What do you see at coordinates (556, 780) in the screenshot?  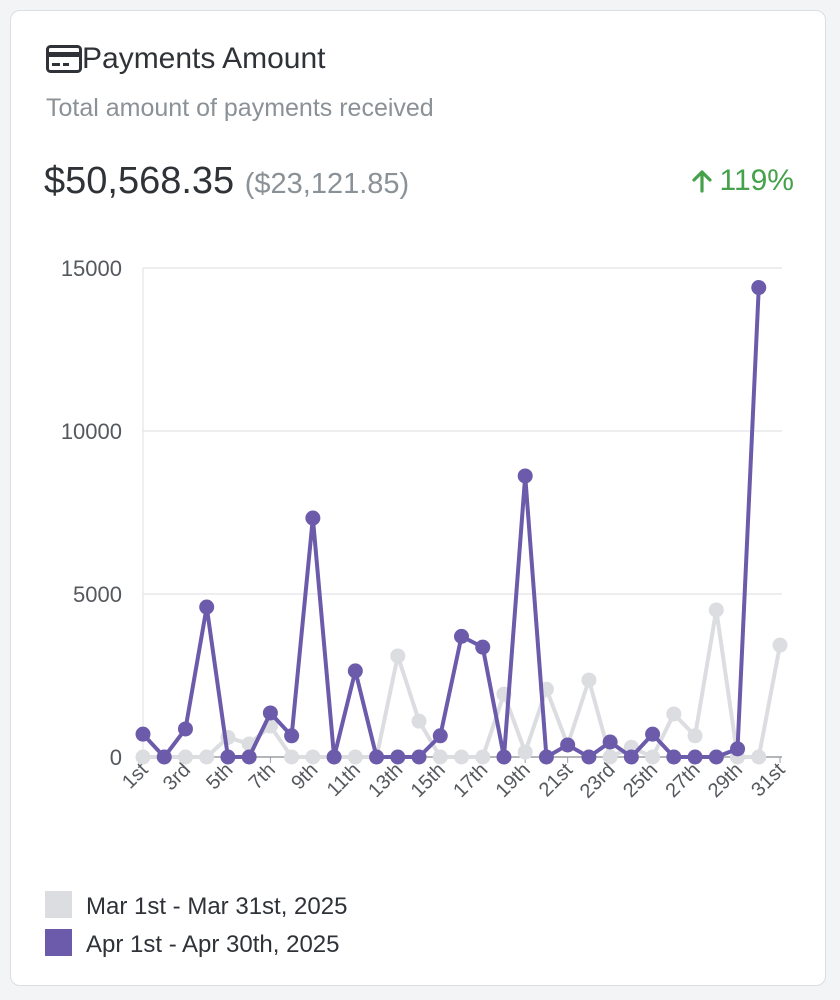 I see `x-tick-label: 21st` at bounding box center [556, 780].